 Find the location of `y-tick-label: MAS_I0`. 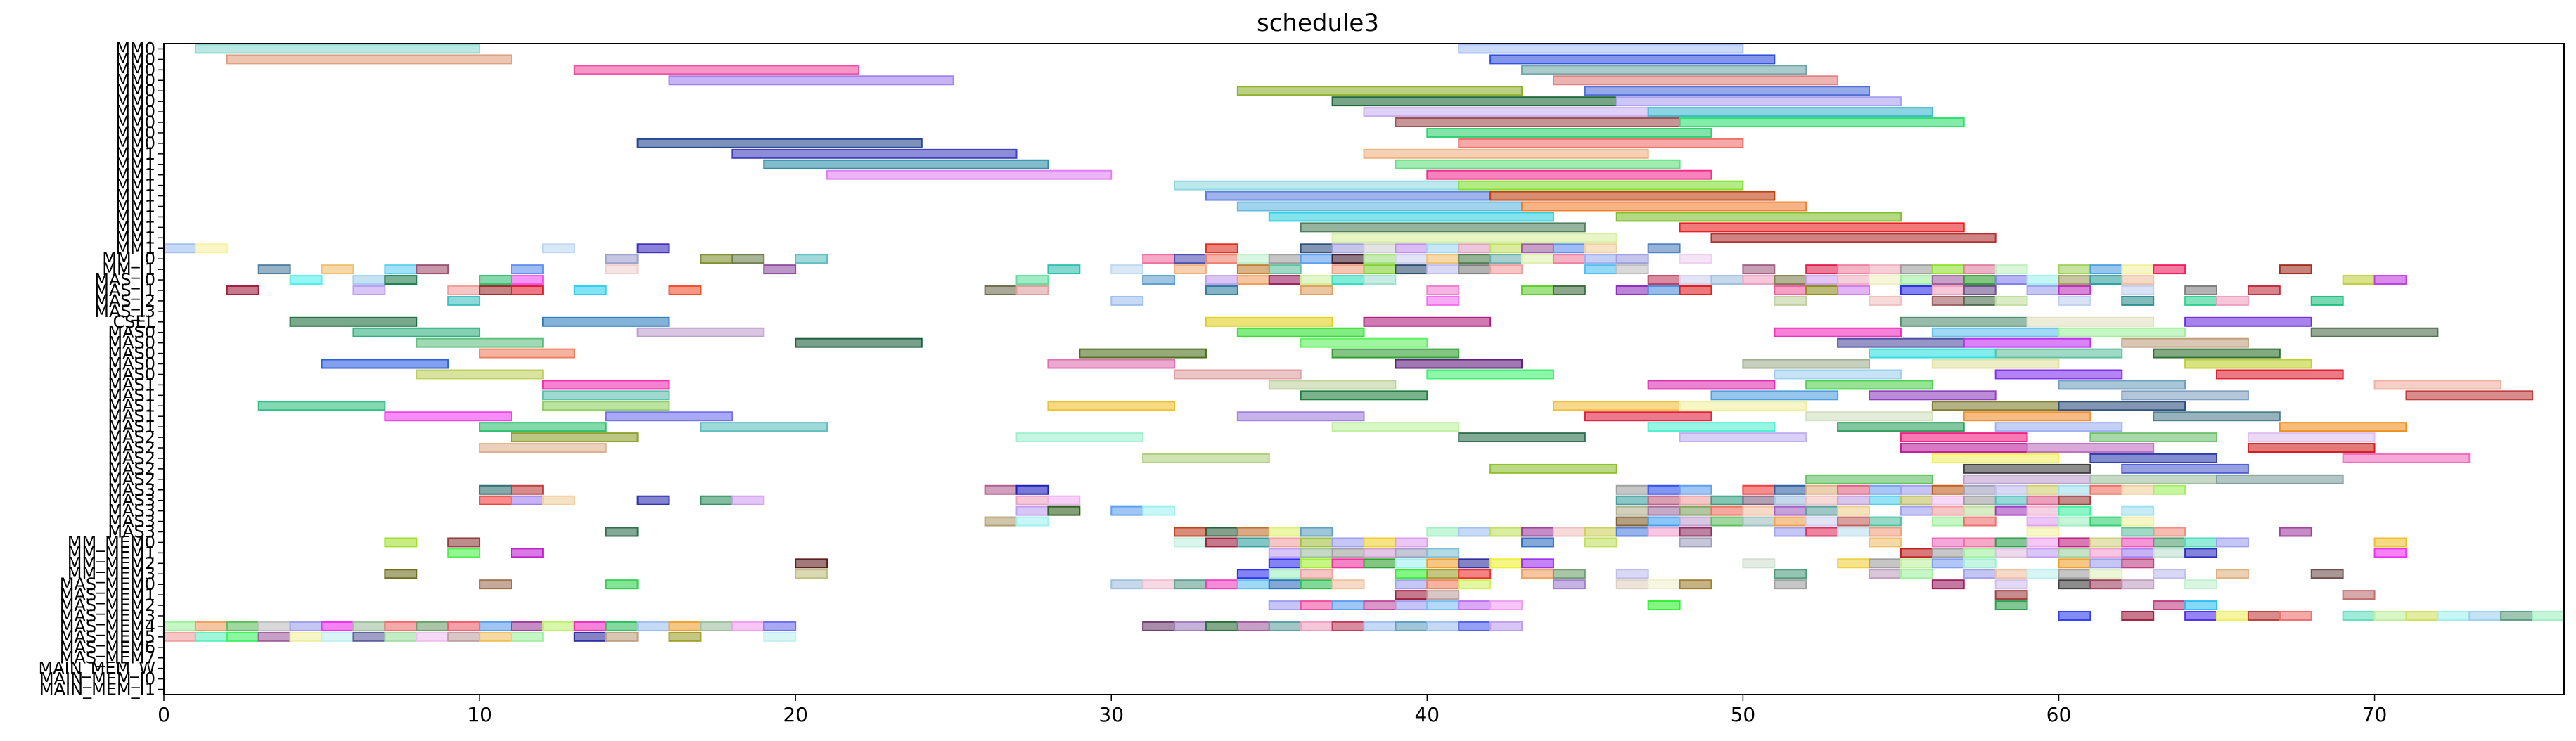

y-tick-label: MAS_I0 is located at coordinates (125, 280).